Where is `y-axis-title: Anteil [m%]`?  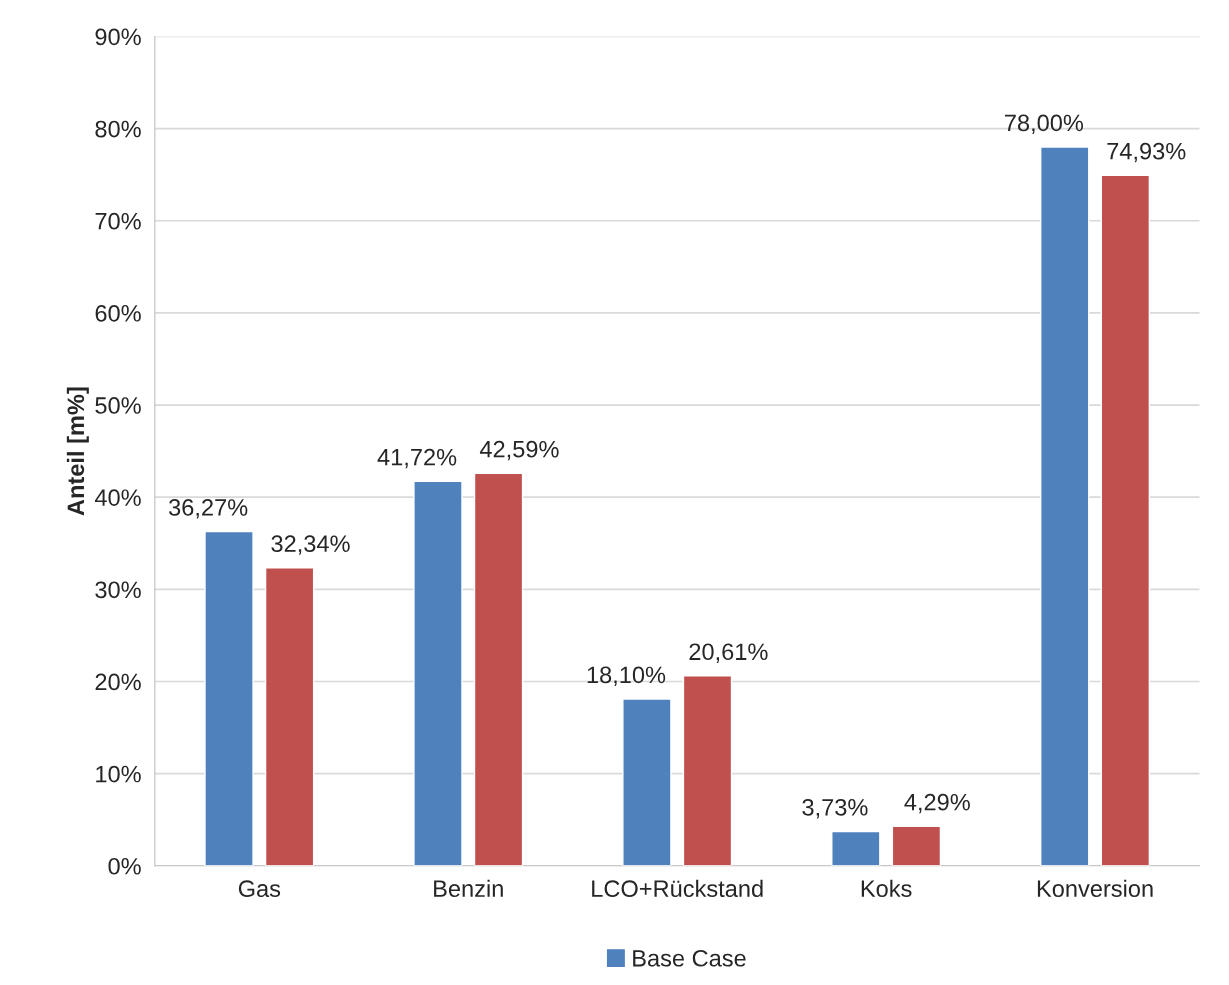
y-axis-title: Anteil [m%] is located at coordinates (77, 451).